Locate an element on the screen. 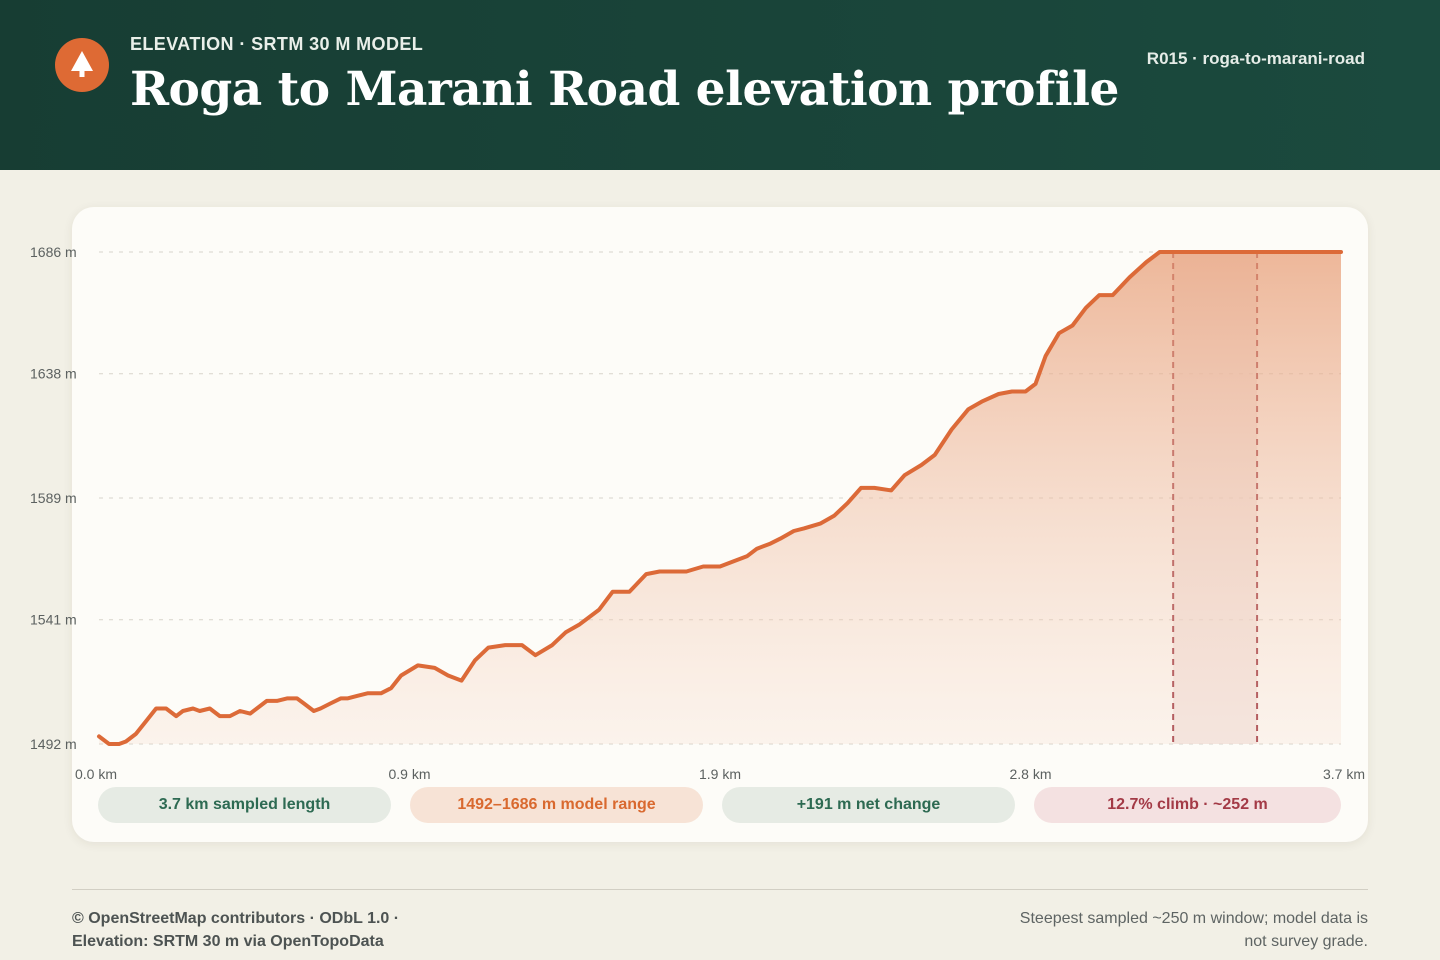 The height and width of the screenshot is (960, 1440). x-tick-label: 3.7 km is located at coordinates (1344, 774).